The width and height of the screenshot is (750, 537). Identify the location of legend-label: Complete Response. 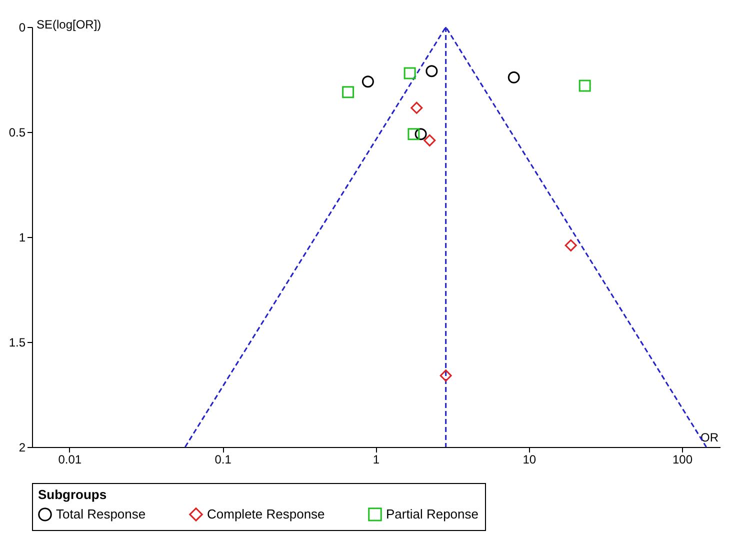
(266, 514).